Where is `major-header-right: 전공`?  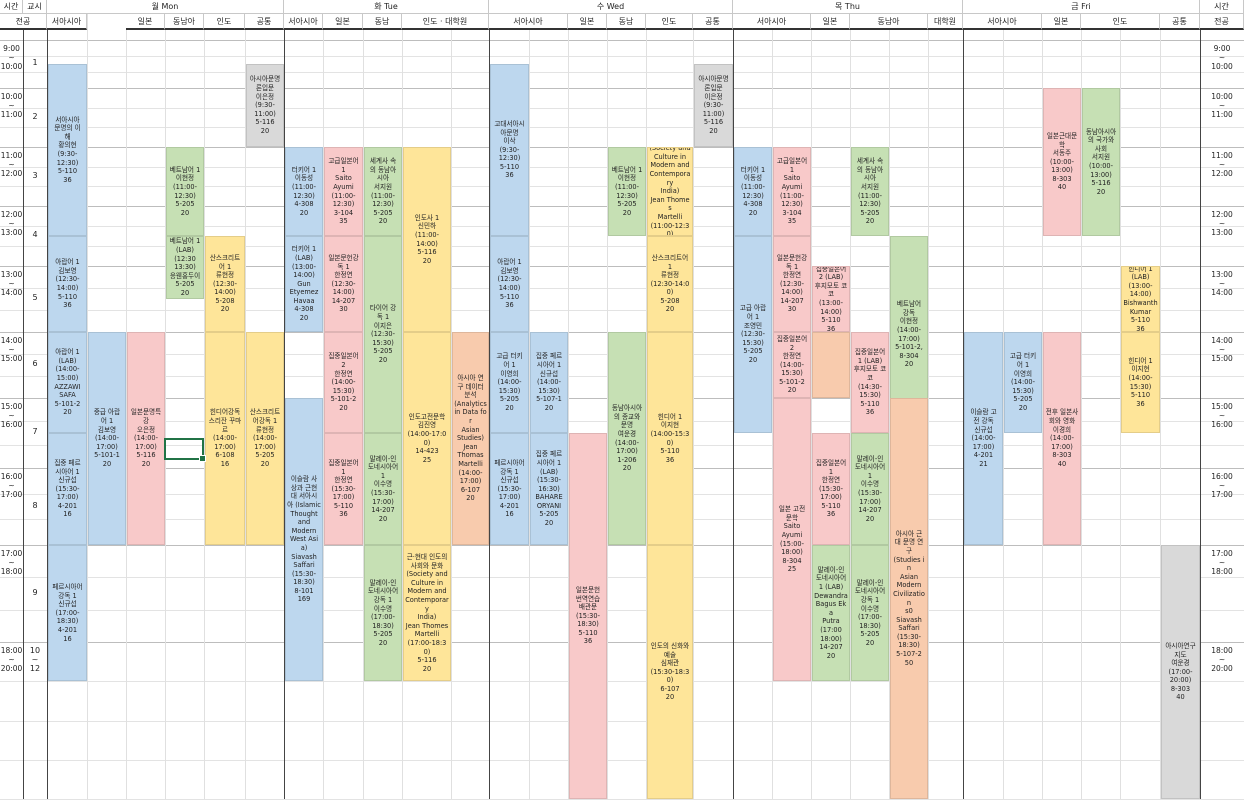 major-header-right: 전공 is located at coordinates (1222, 22).